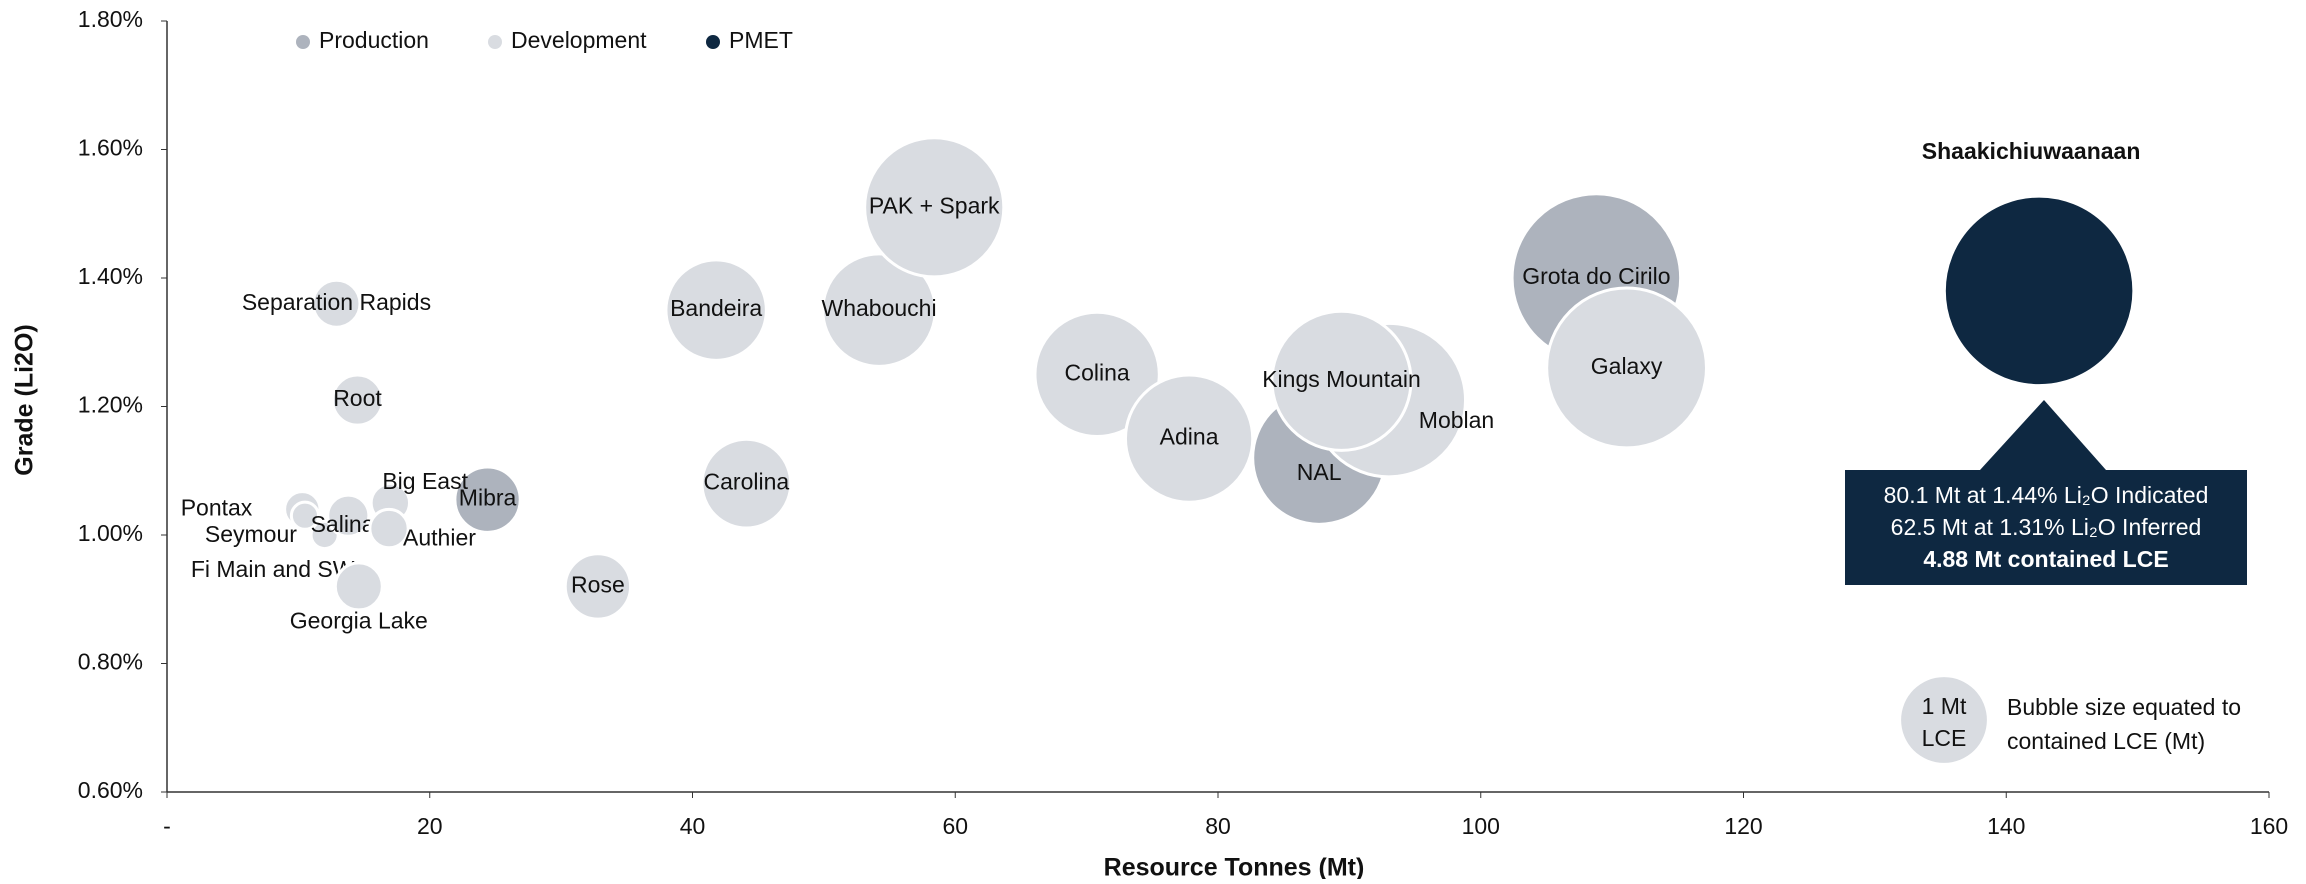  What do you see at coordinates (110, 148) in the screenshot?
I see `y-tick-label: 1.60%` at bounding box center [110, 148].